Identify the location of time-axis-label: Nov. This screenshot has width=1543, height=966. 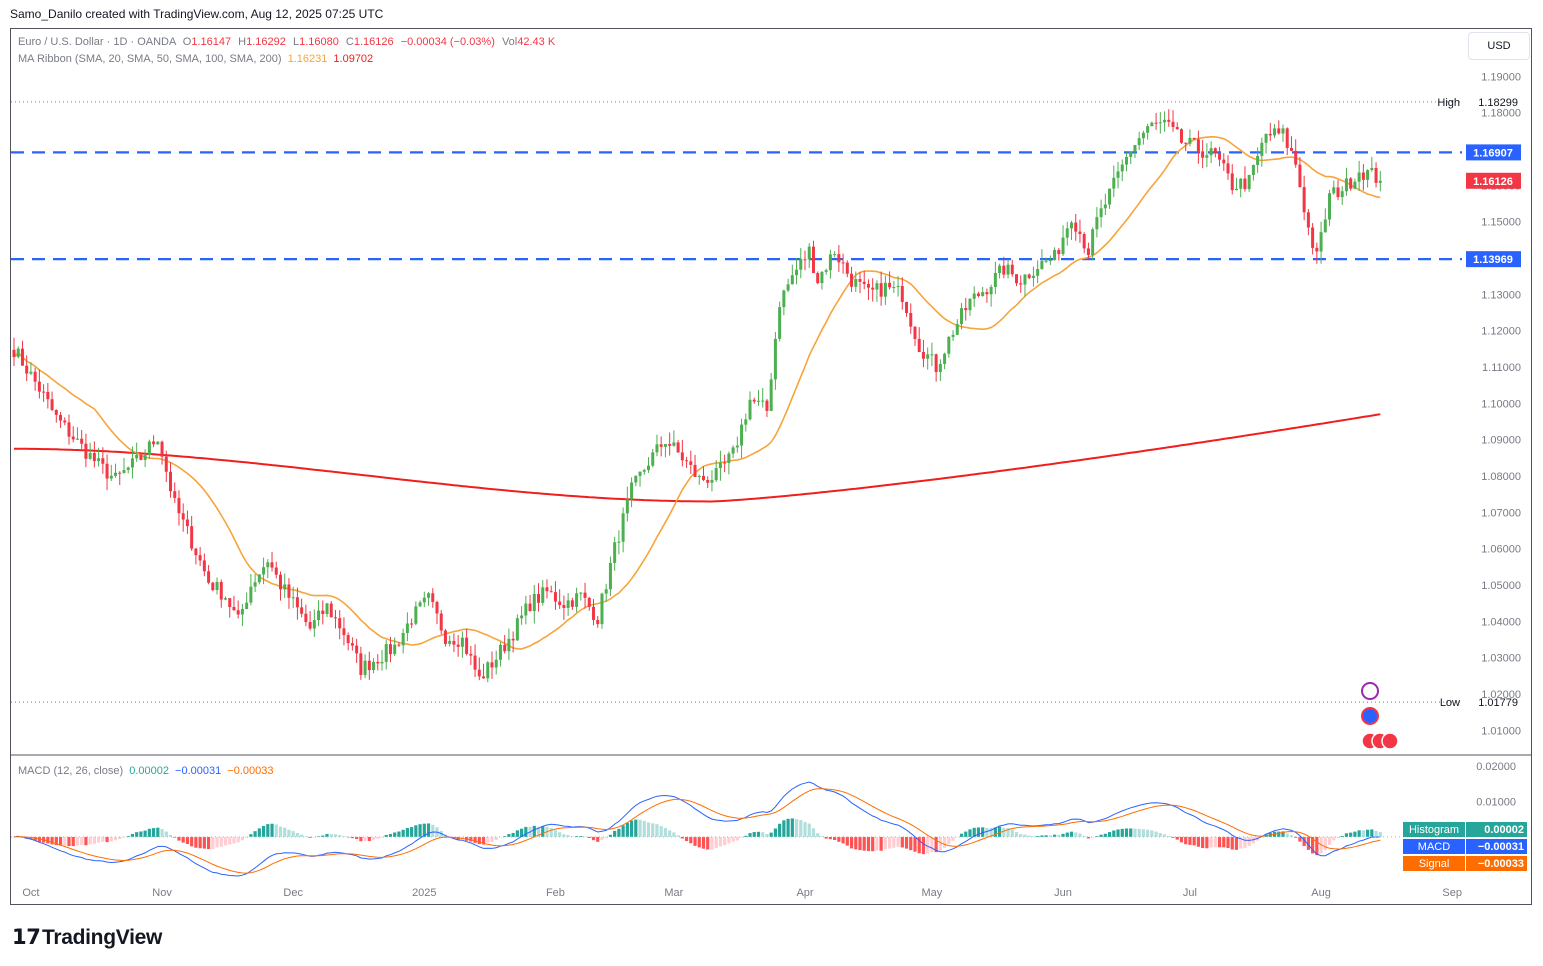
(162, 893).